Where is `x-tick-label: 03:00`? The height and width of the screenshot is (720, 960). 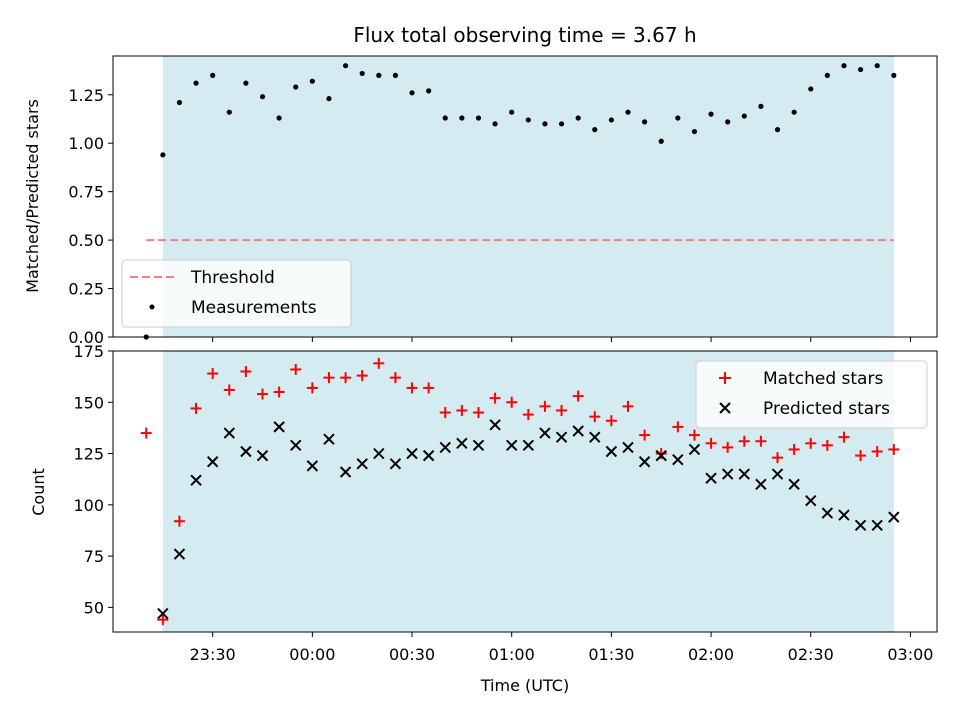
x-tick-label: 03:00 is located at coordinates (910, 654).